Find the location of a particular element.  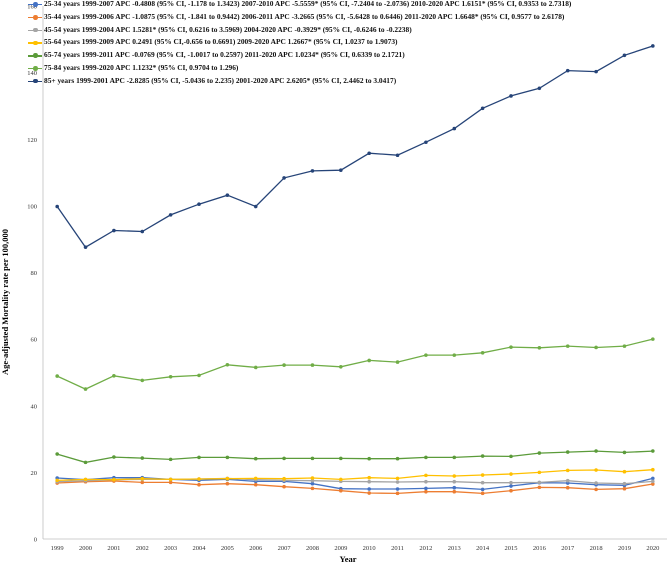

x-tick-label: 2018 is located at coordinates (596, 548).